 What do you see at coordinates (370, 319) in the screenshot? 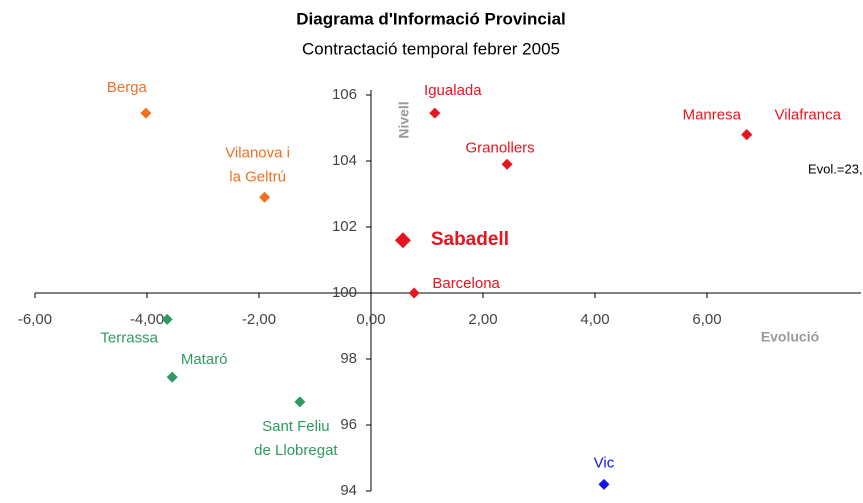
I see `x-tick-label: 0,00` at bounding box center [370, 319].